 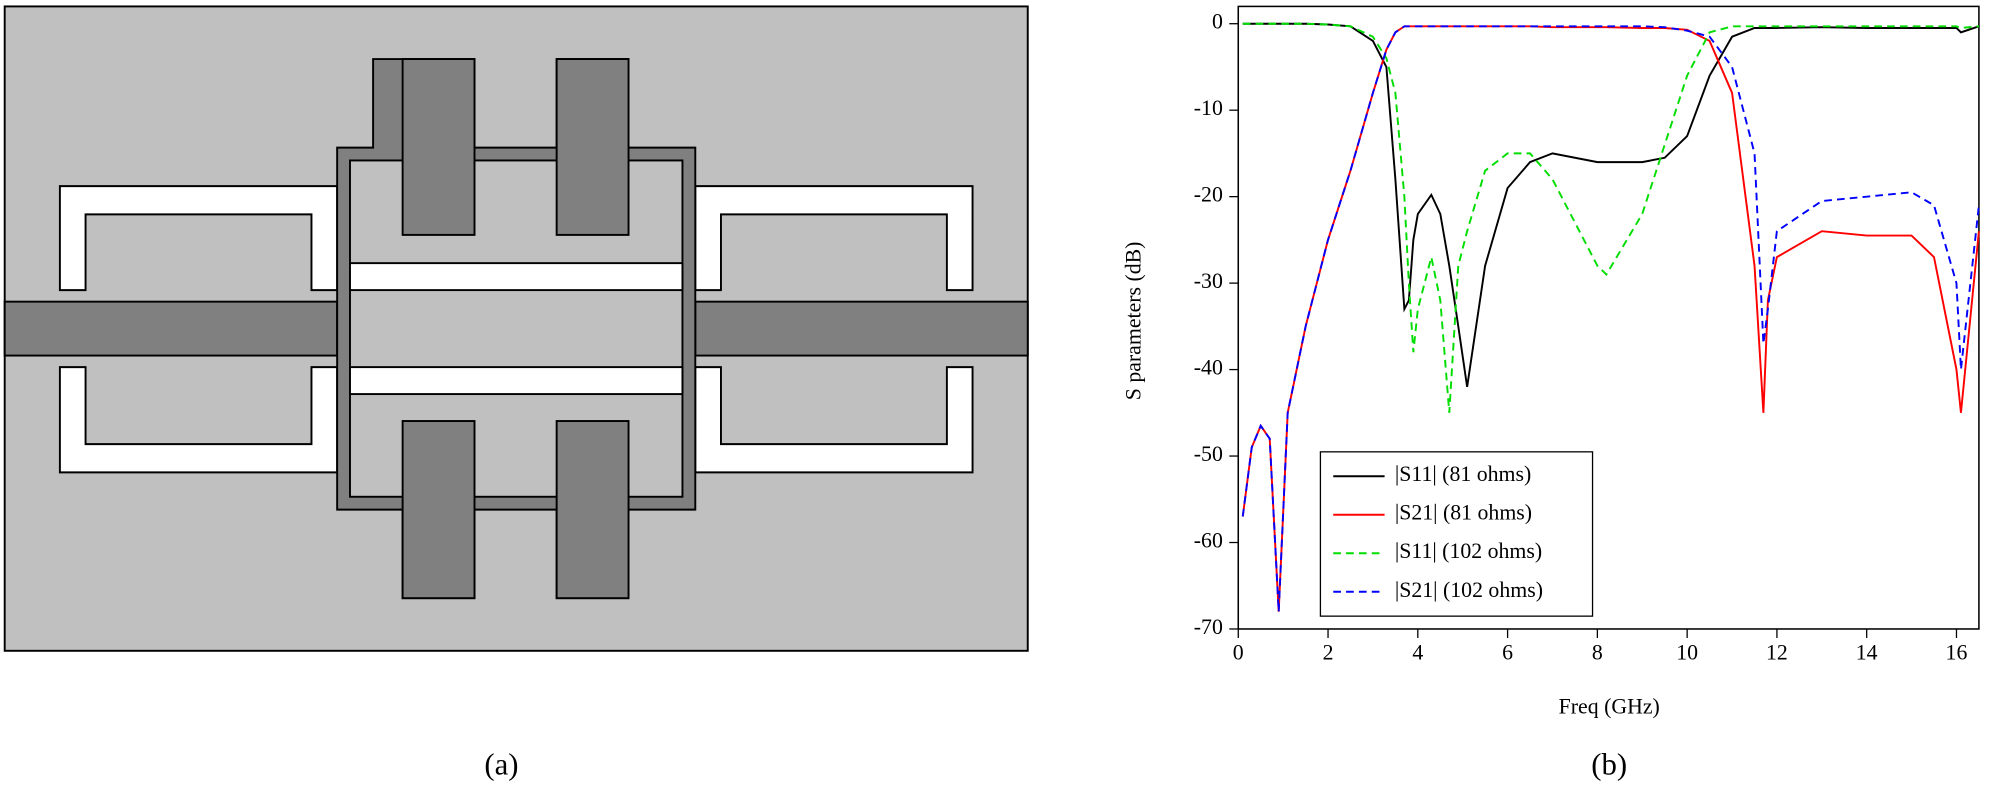 I want to click on x-tick-label: 16, so click(x=1957, y=653).